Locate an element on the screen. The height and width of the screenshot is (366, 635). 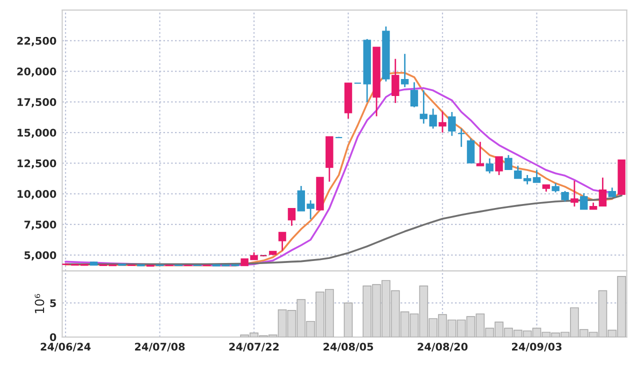
y-tick-label: 5,000 is located at coordinates (40, 255).